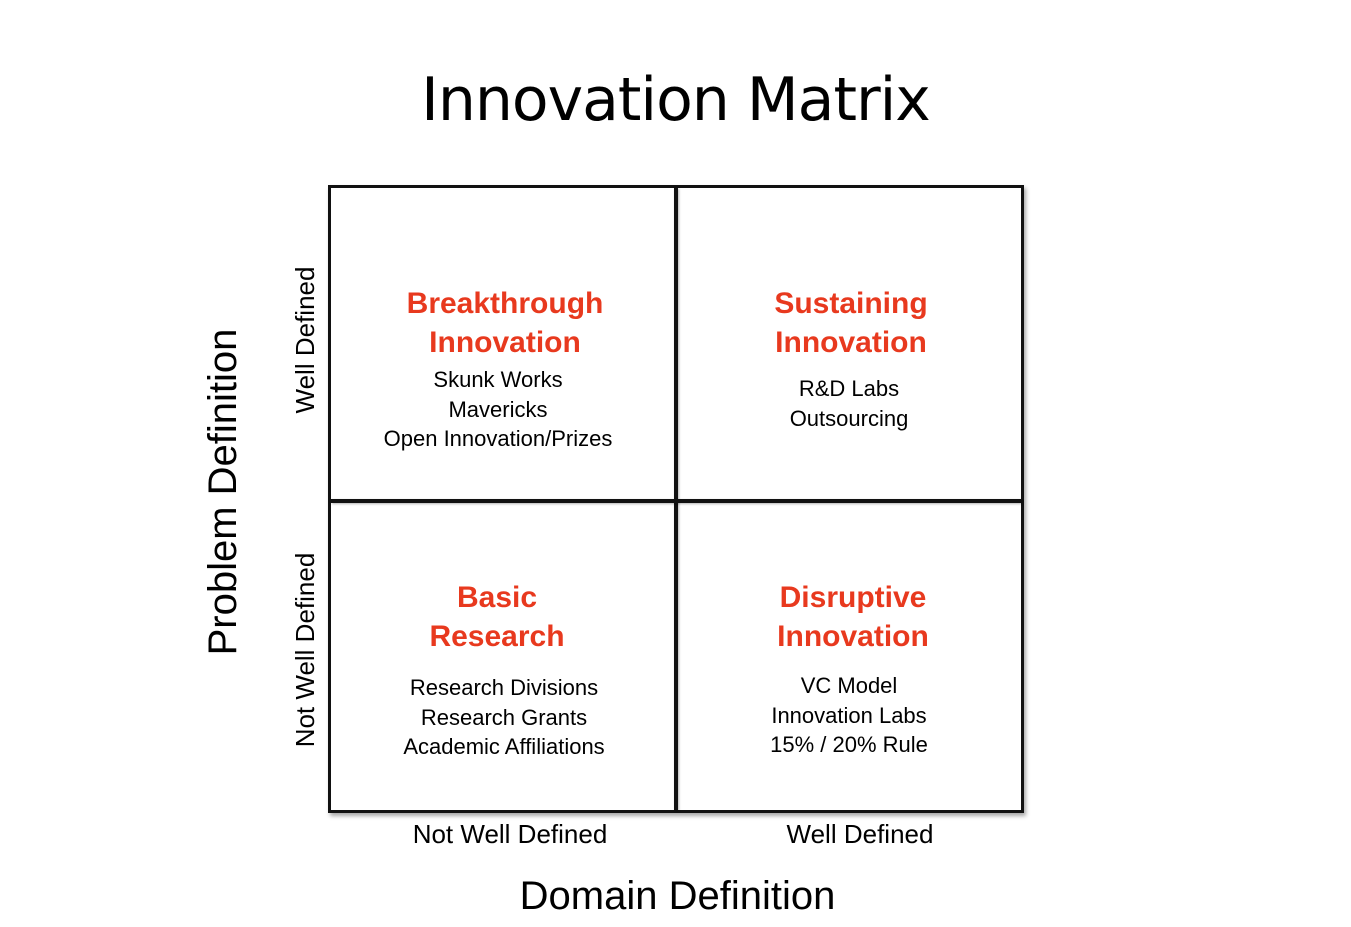 This screenshot has height=927, width=1351. I want to click on horizontal-divider, so click(676, 501).